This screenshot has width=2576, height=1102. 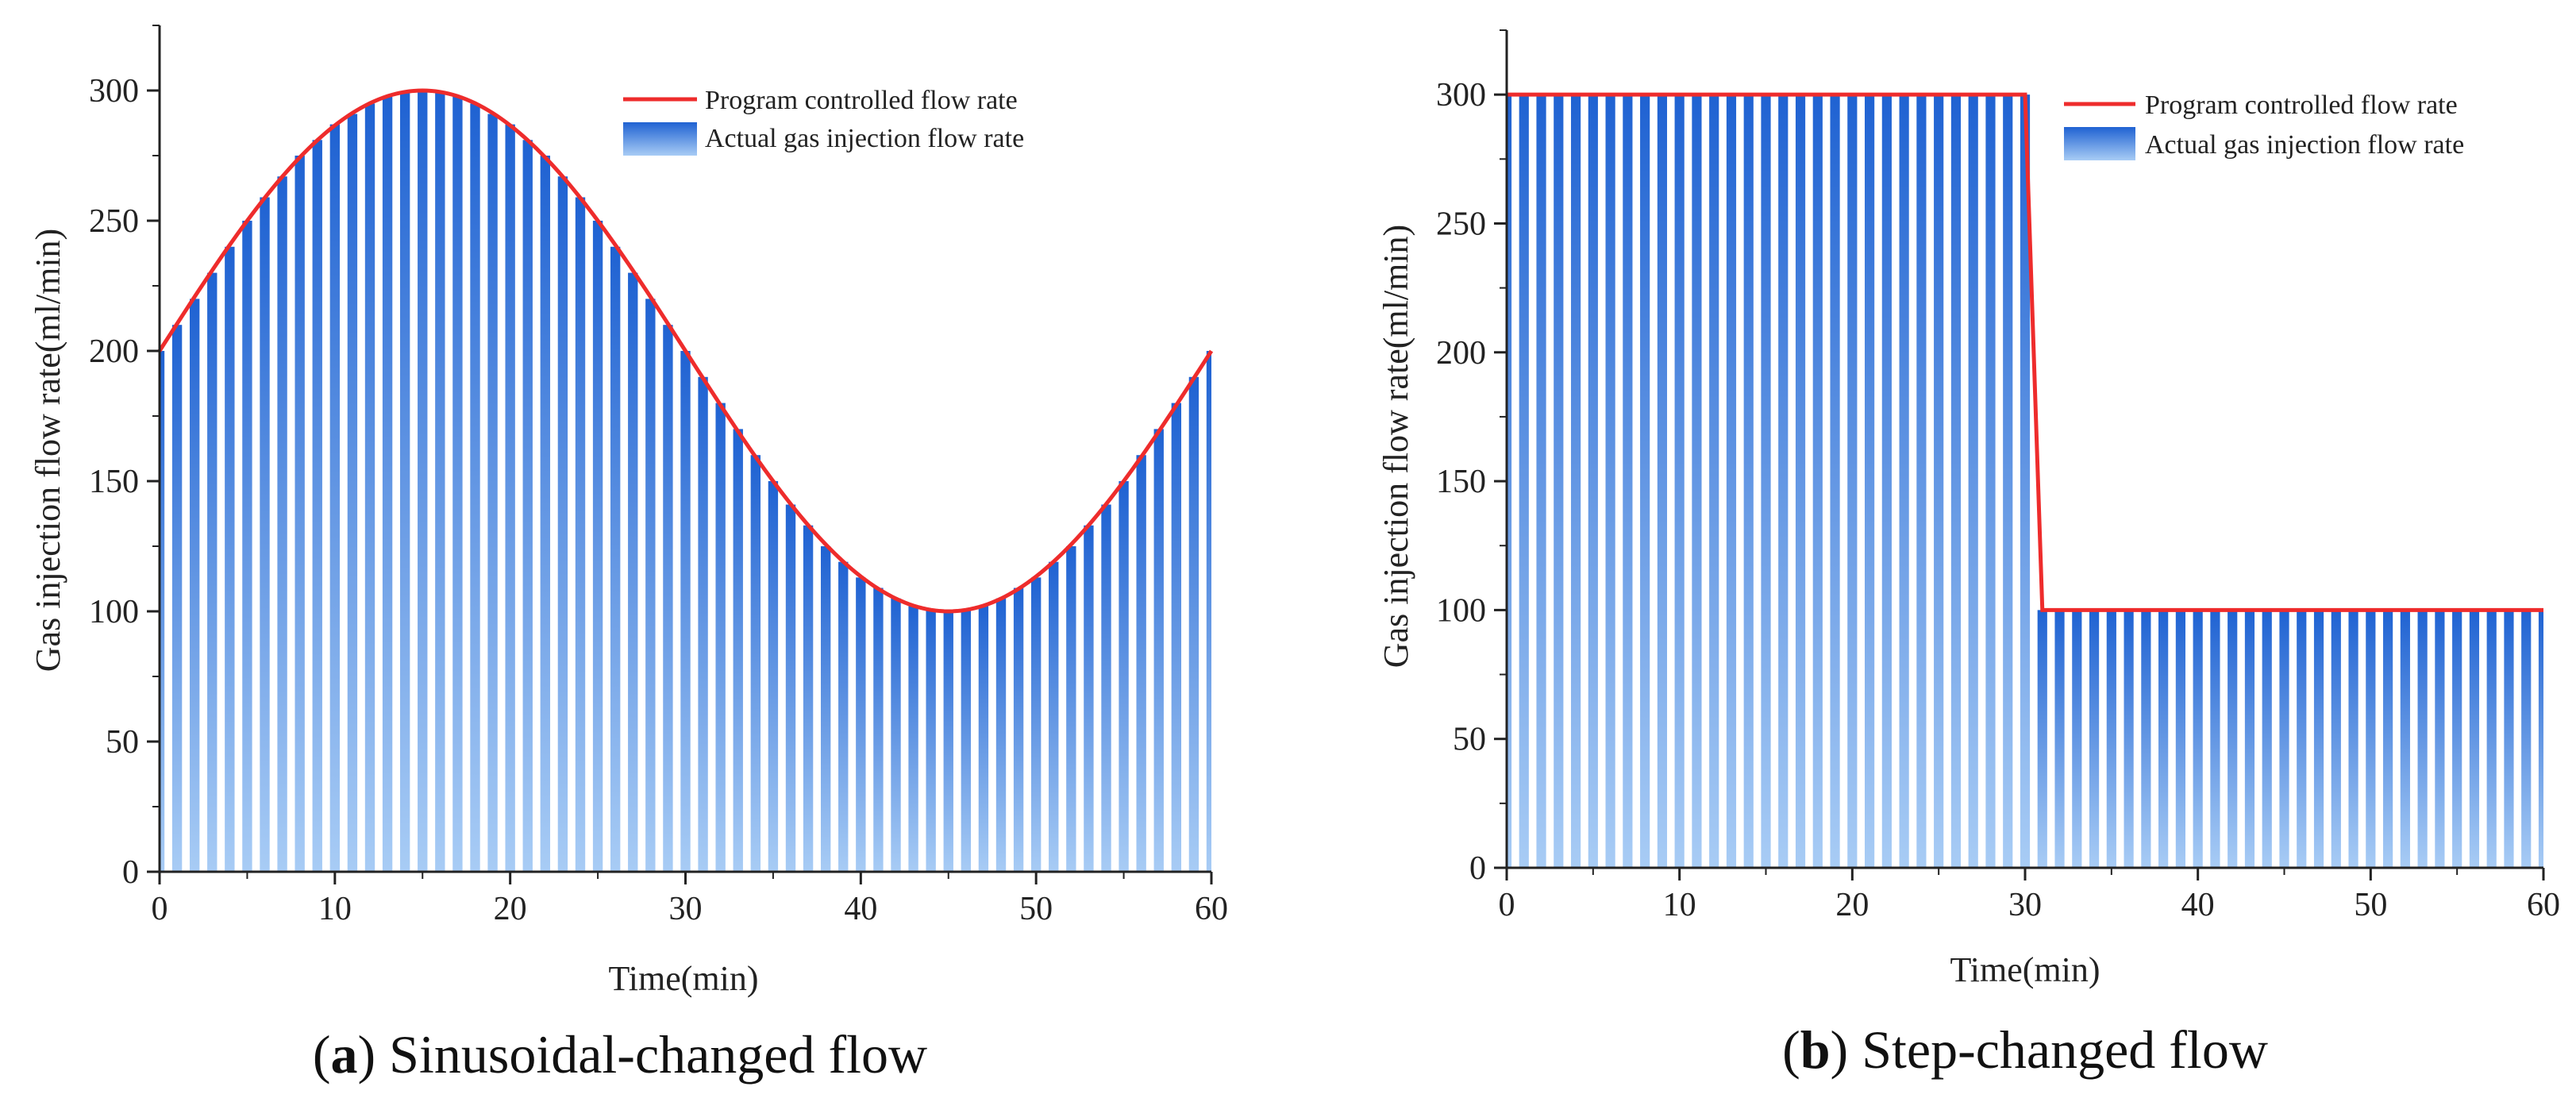 What do you see at coordinates (114, 612) in the screenshot?
I see `y-tick-label: 100` at bounding box center [114, 612].